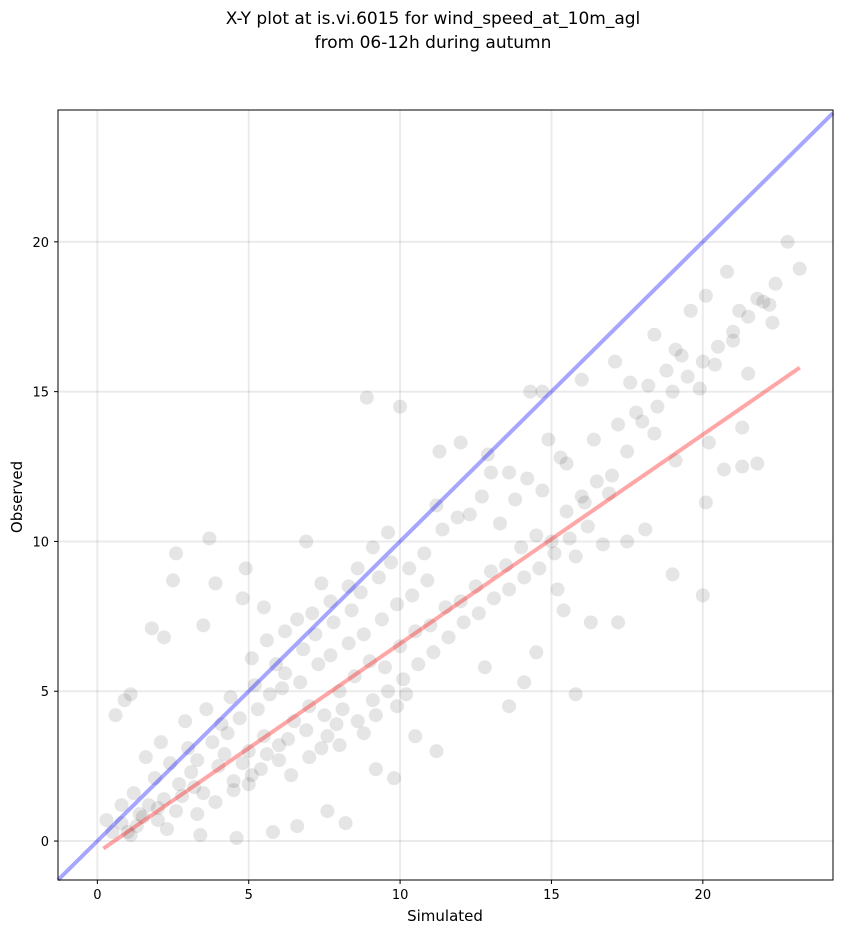 The image size is (843, 934). What do you see at coordinates (40, 243) in the screenshot?
I see `y-tick-label-4: 20` at bounding box center [40, 243].